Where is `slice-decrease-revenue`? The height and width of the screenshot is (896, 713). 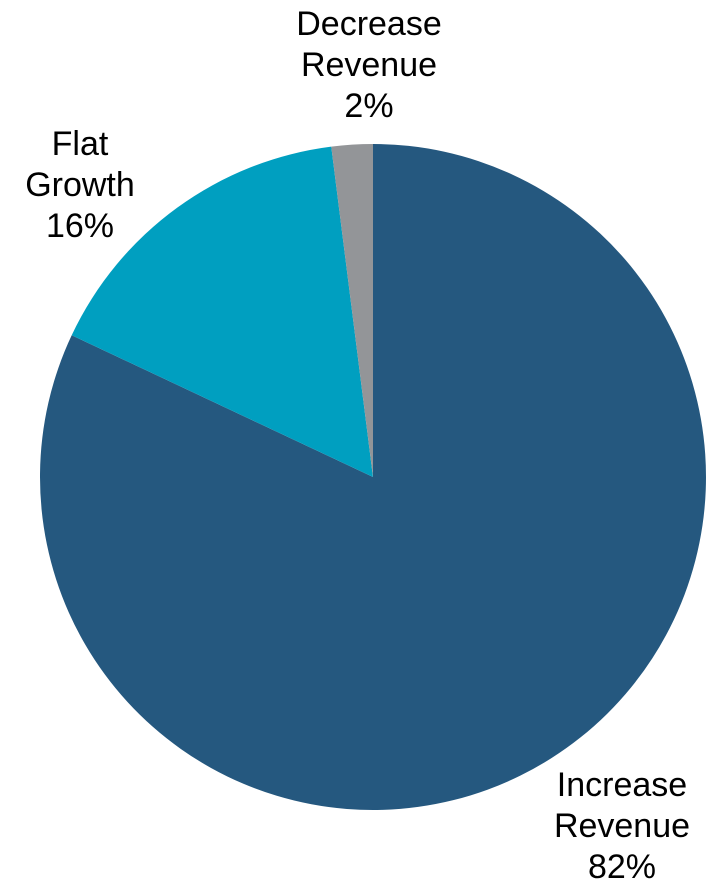 slice-decrease-revenue is located at coordinates (352, 310).